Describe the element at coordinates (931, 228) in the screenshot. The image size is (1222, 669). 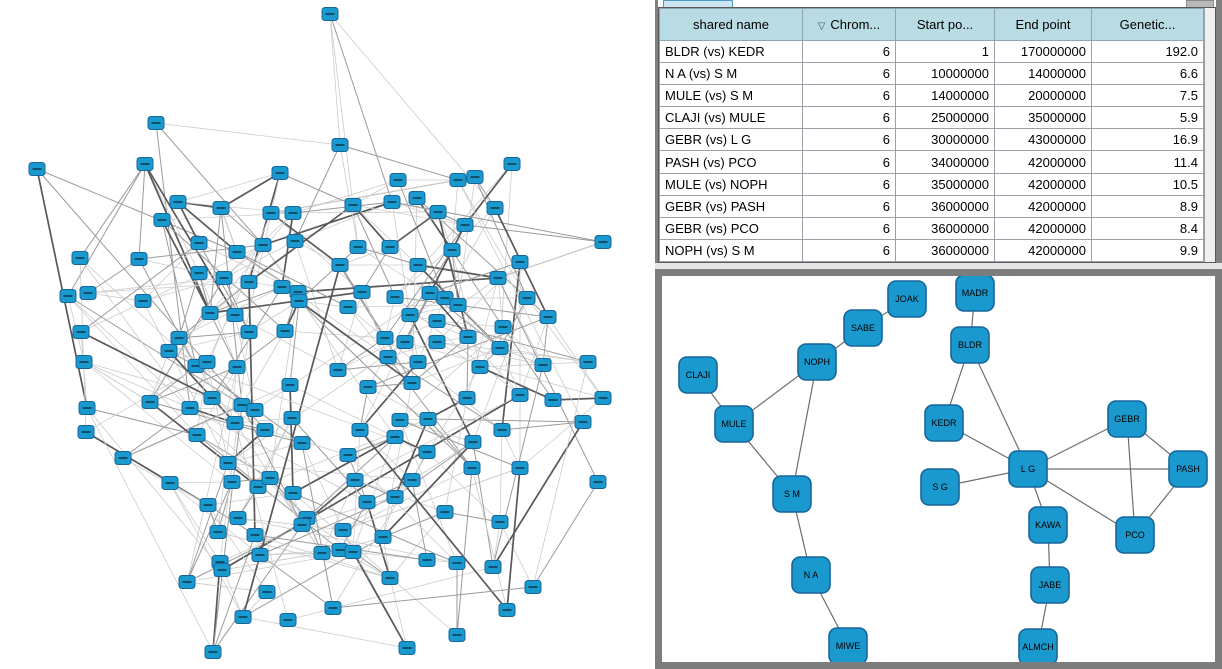
I see `table-row: GEBR (vs) PCO 6 36000000 42000000 8.4` at that location.